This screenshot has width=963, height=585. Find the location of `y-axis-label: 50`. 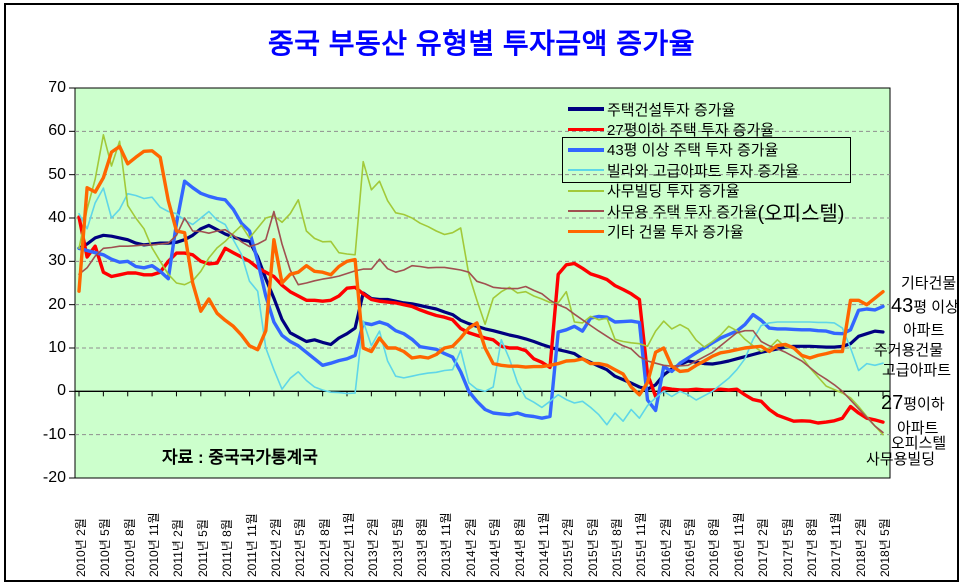

y-axis-label: 50 is located at coordinates (57, 174).